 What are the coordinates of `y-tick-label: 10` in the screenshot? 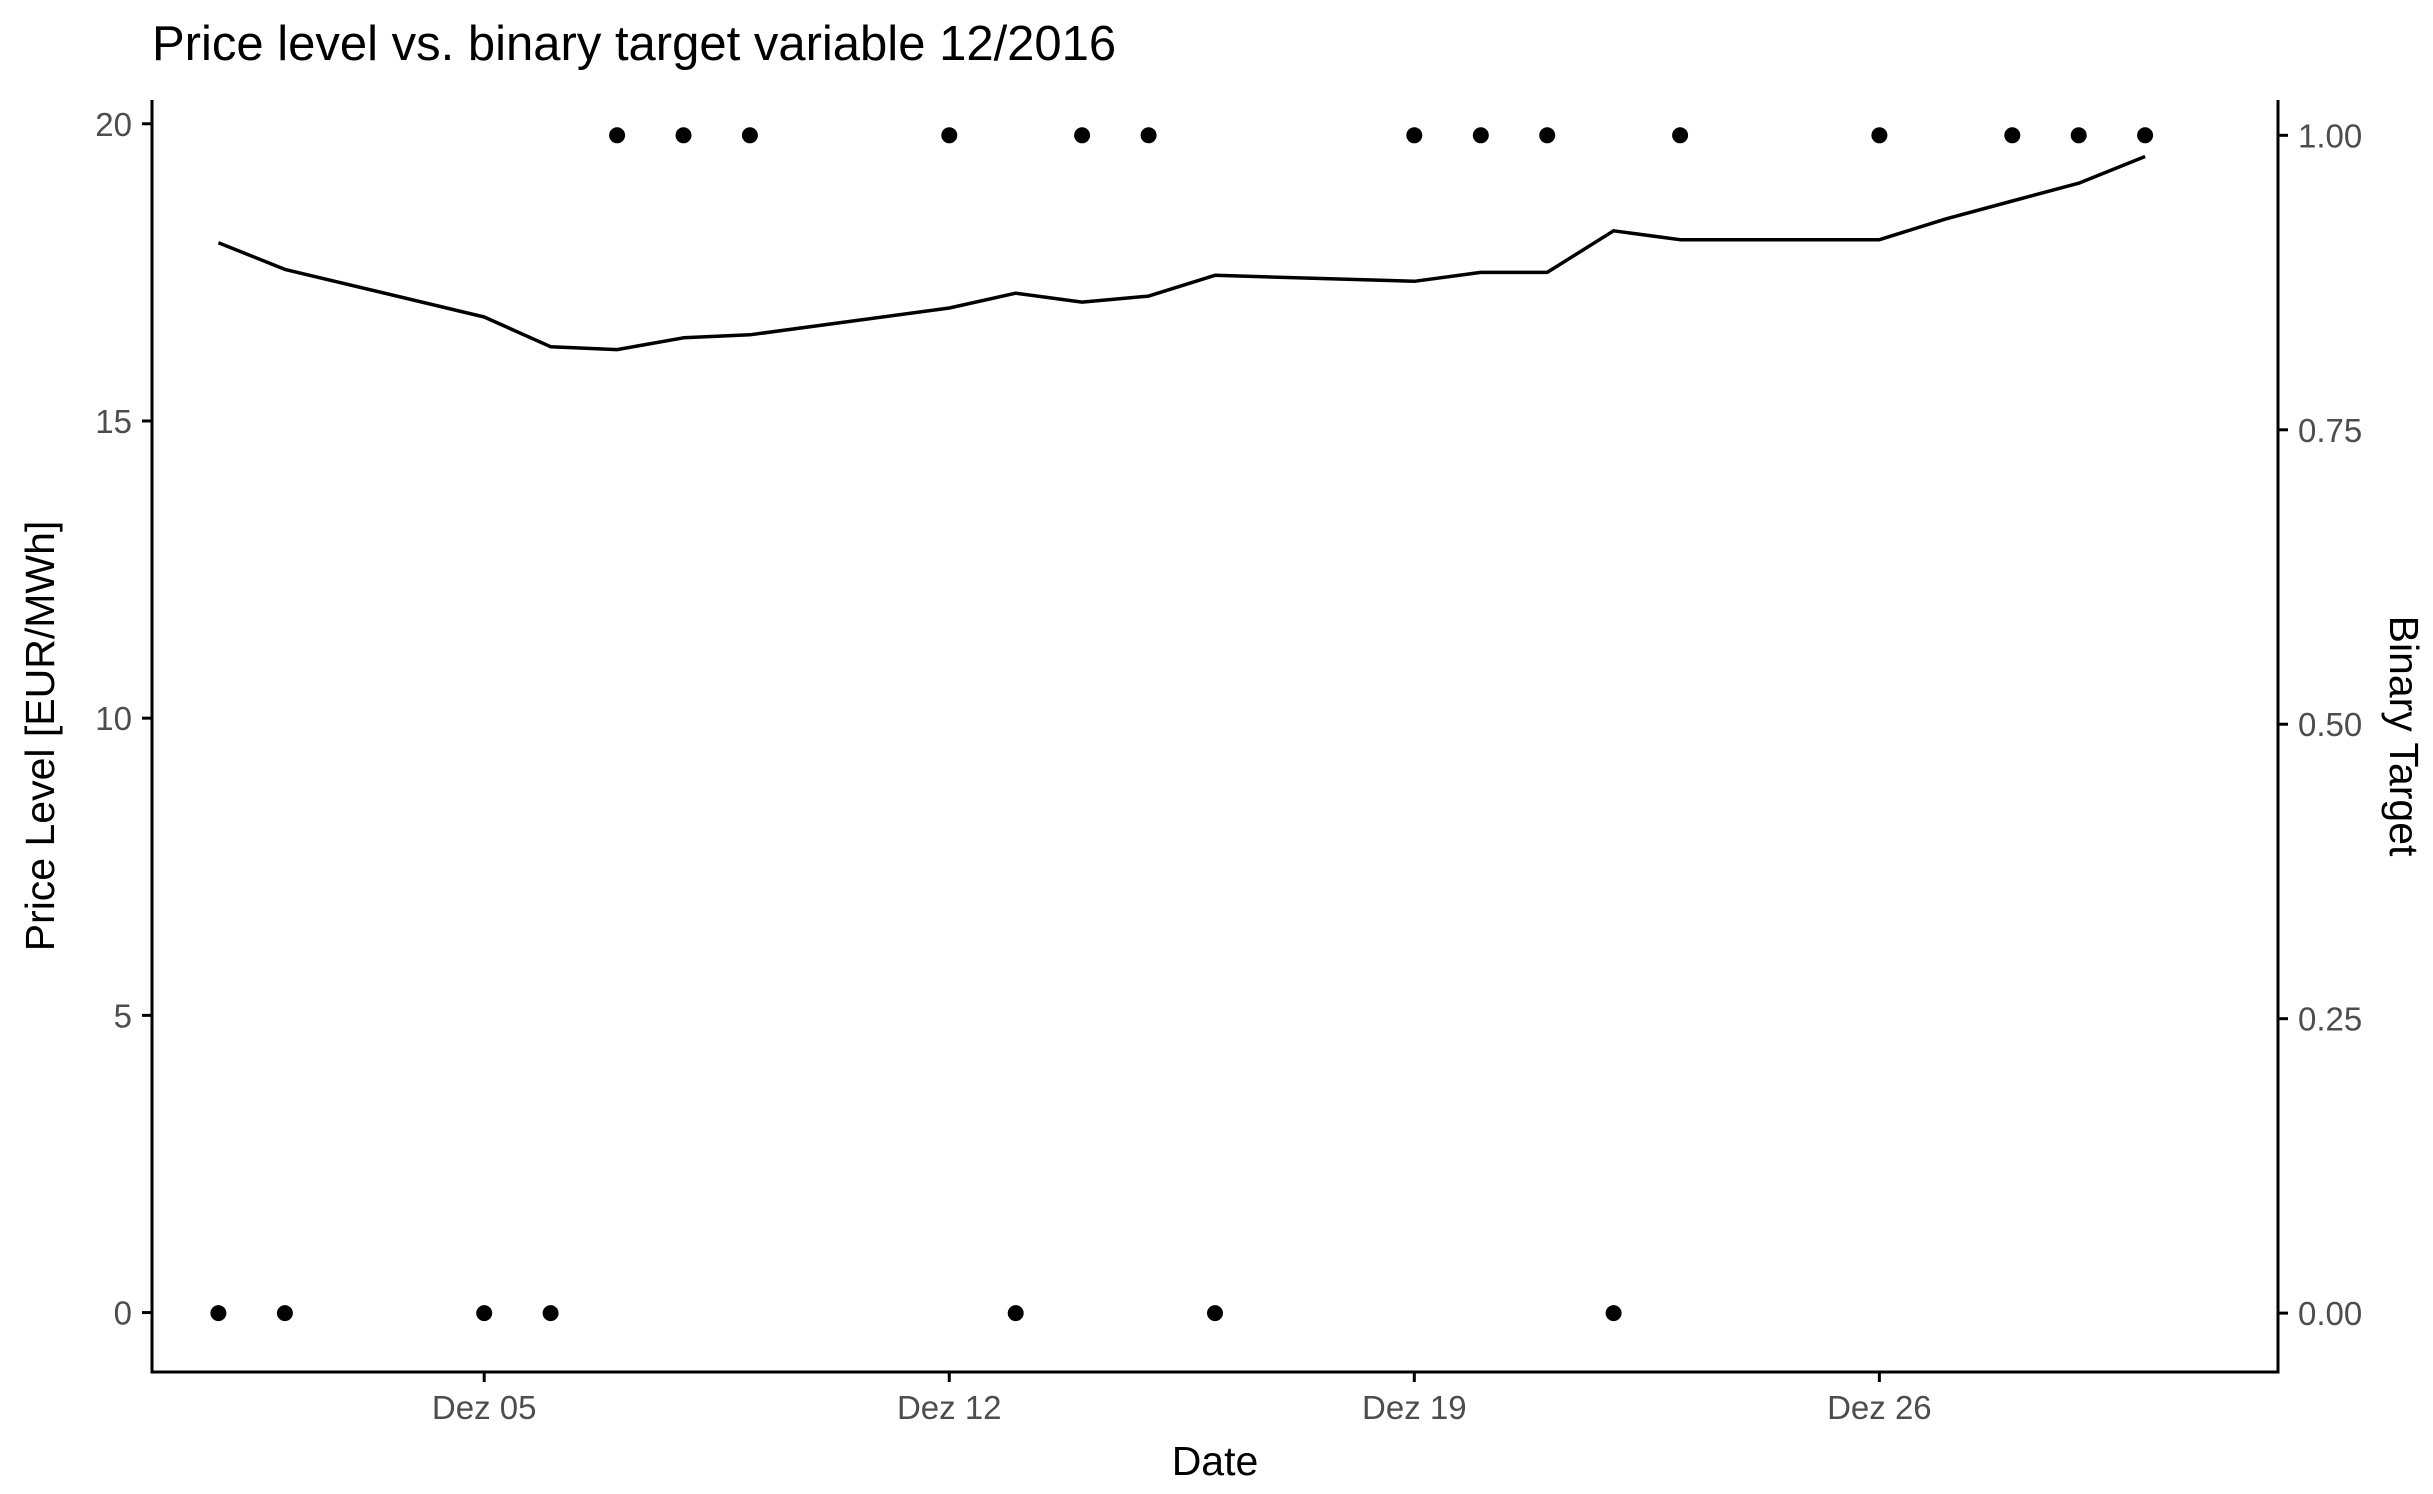 It's located at (113, 718).